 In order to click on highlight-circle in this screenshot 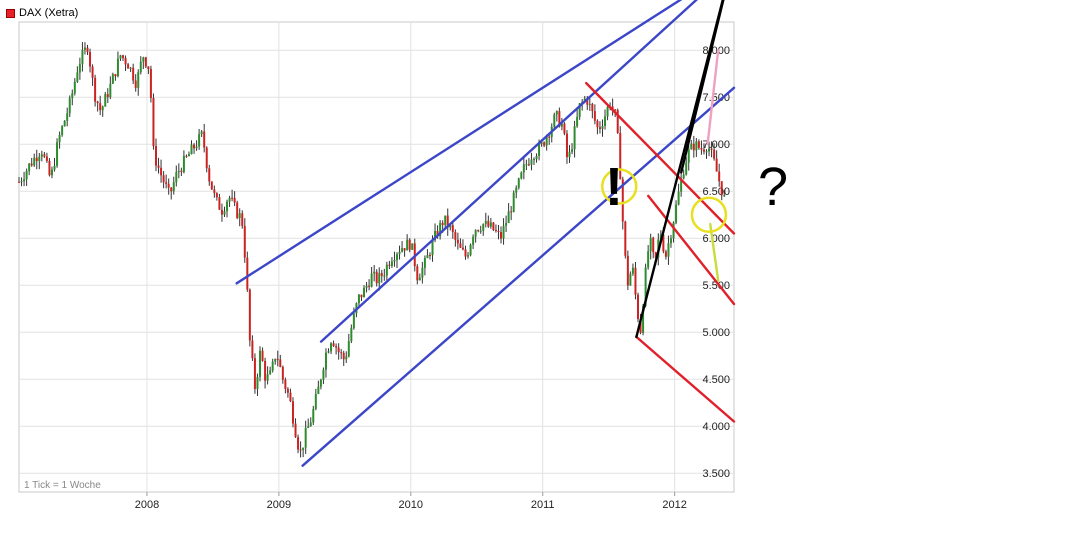, I will do `click(619, 186)`.